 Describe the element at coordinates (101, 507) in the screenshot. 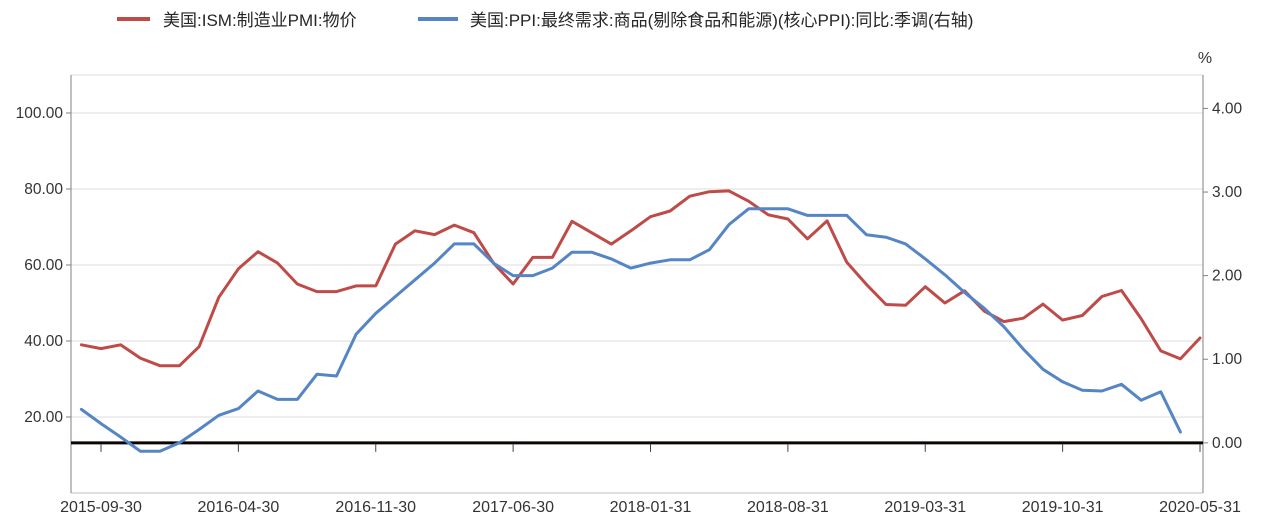

I see `x-axis-tick-label: 2015-09-30` at that location.